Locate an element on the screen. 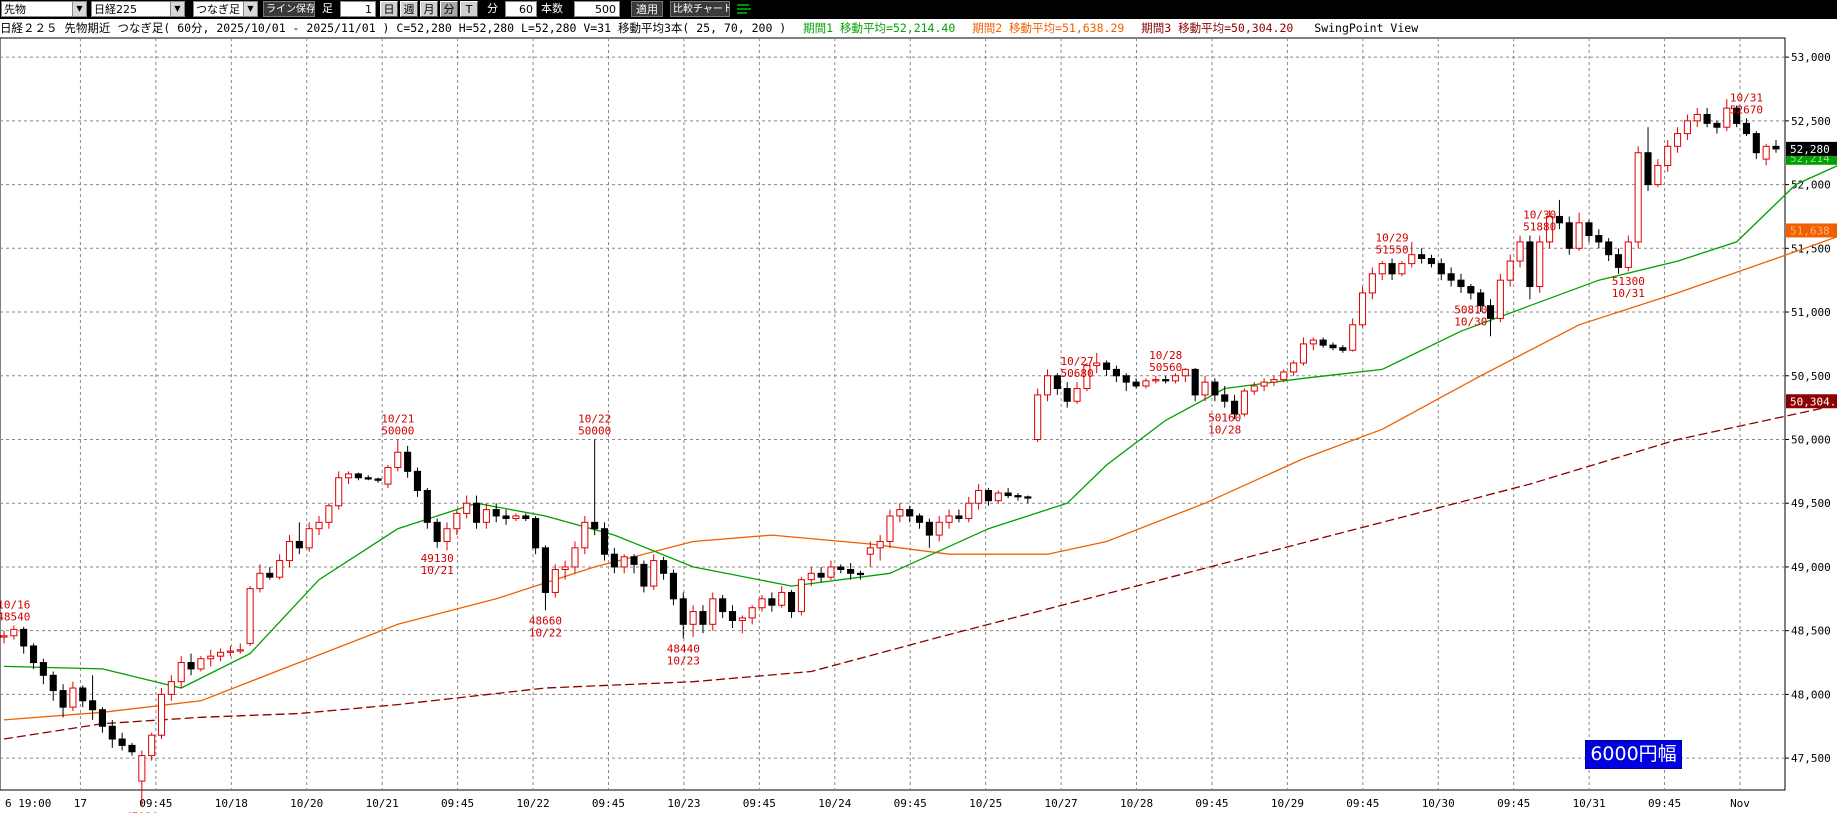 The height and width of the screenshot is (813, 1837). line-save-button: ライン保存 is located at coordinates (289, 9).